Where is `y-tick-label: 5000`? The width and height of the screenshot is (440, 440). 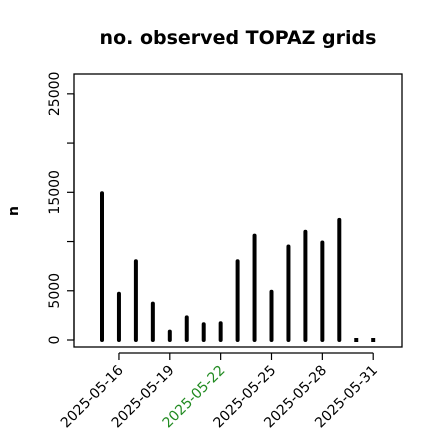
y-tick-label: 5000 is located at coordinates (55, 291).